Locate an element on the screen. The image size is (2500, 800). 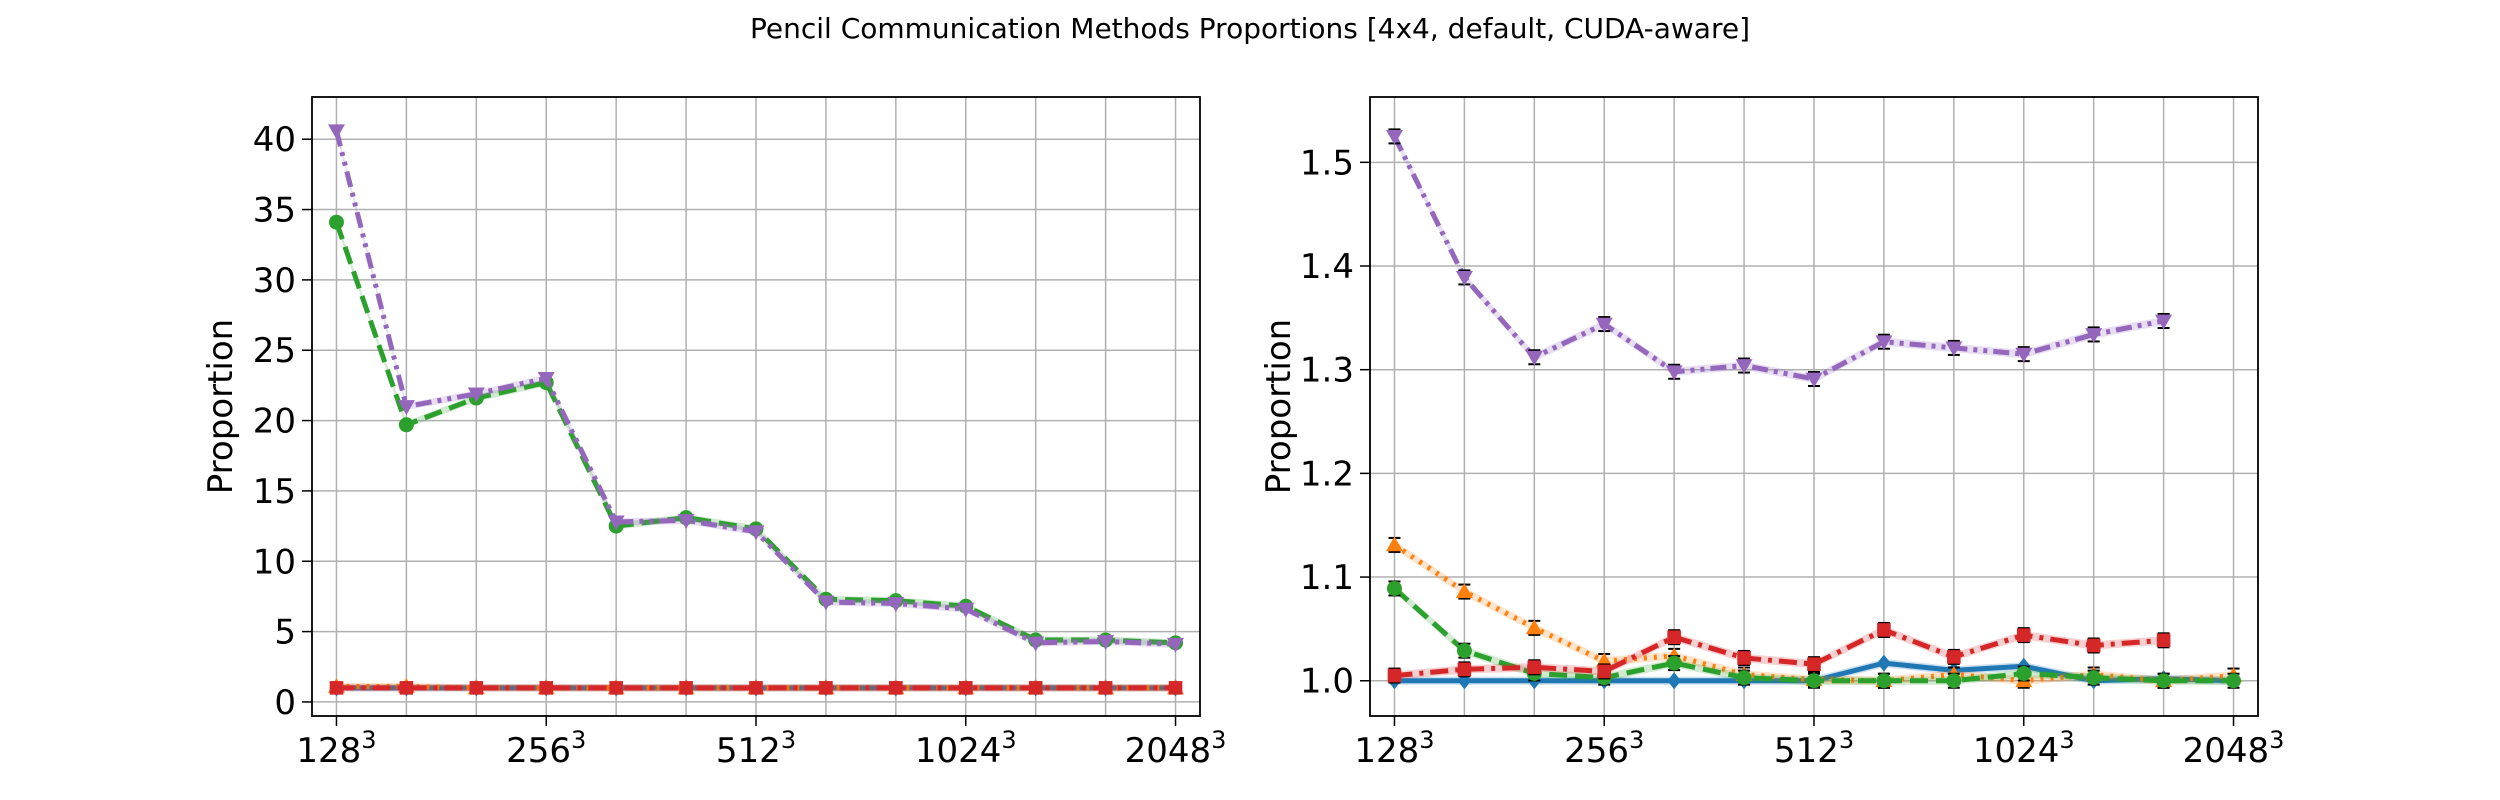
y-tick-label: 25 is located at coordinates (274, 351).